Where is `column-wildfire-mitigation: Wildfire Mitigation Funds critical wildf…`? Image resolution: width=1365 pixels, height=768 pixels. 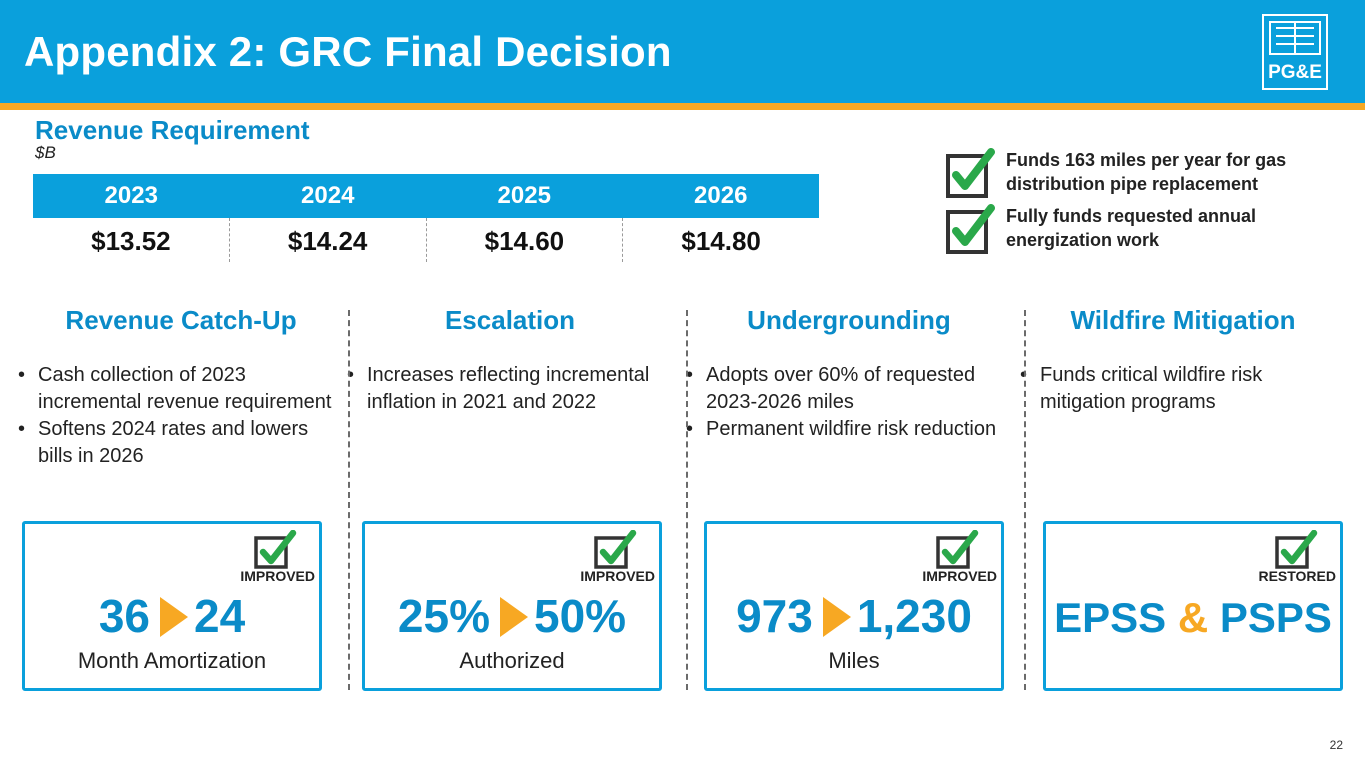 column-wildfire-mitigation: Wildfire Mitigation Funds critical wildf… is located at coordinates (1183, 360).